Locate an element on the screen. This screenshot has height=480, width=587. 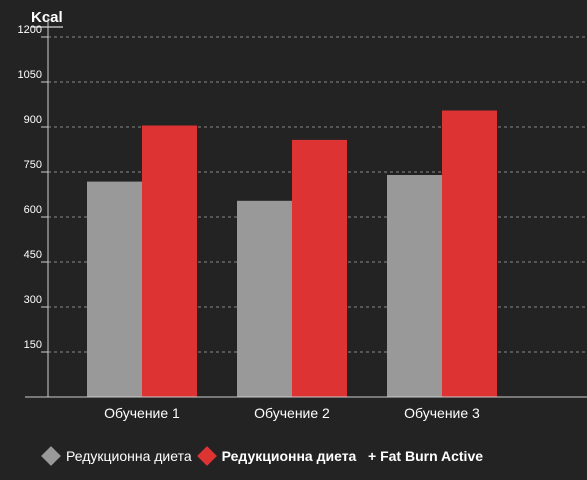
x-category-label: Обучение 1 is located at coordinates (142, 413).